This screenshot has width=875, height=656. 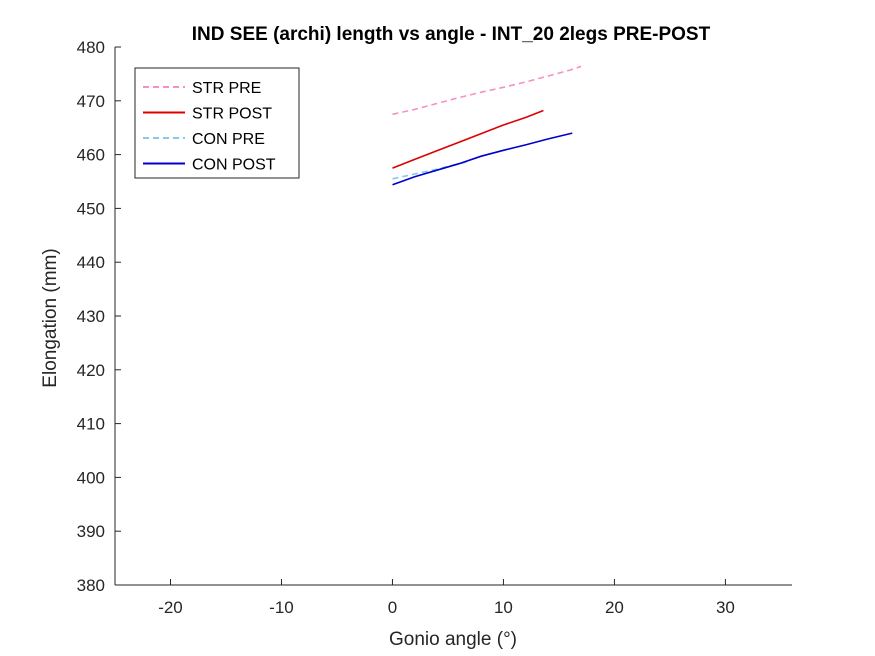 What do you see at coordinates (91, 585) in the screenshot?
I see `y-tick-label: 380` at bounding box center [91, 585].